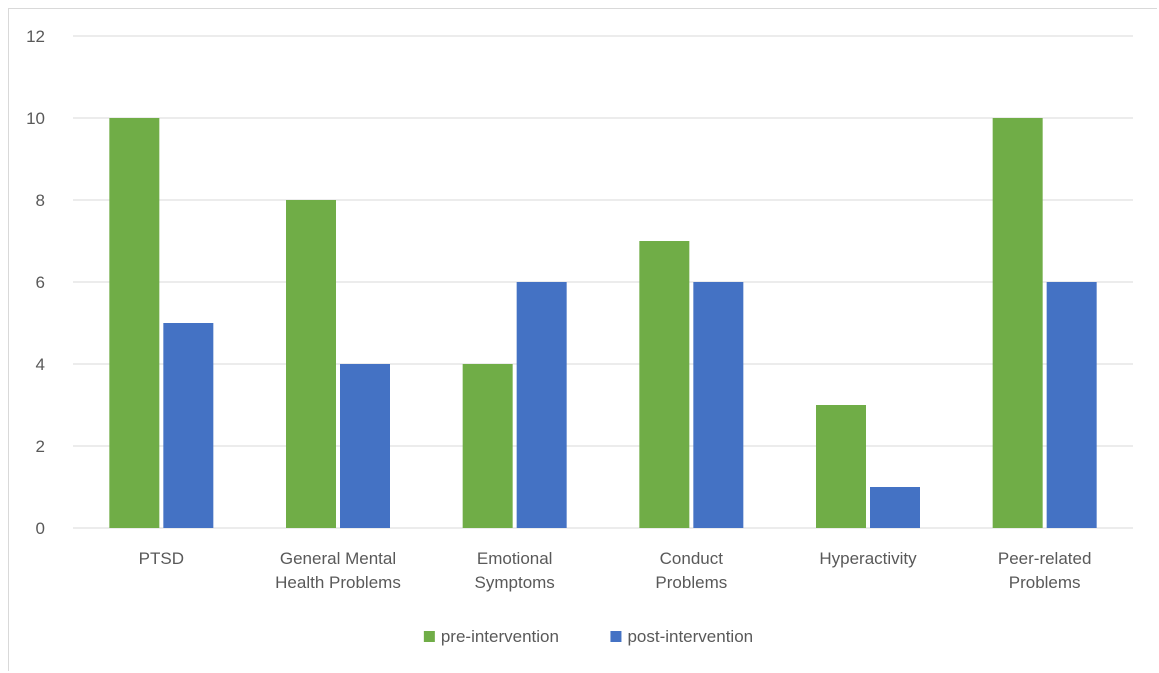 The height and width of the screenshot is (673, 1159). What do you see at coordinates (515, 582) in the screenshot?
I see `x-tick-label: Symptoms` at bounding box center [515, 582].